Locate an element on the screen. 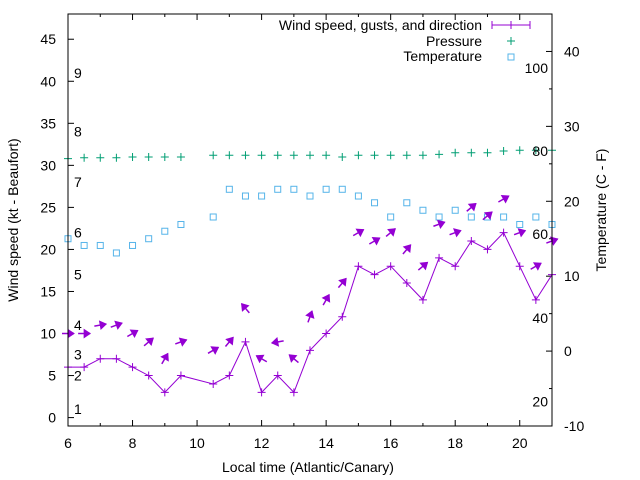 Image resolution: width=640 pixels, height=480 pixels. y-tick-label: 0 is located at coordinates (52, 418).